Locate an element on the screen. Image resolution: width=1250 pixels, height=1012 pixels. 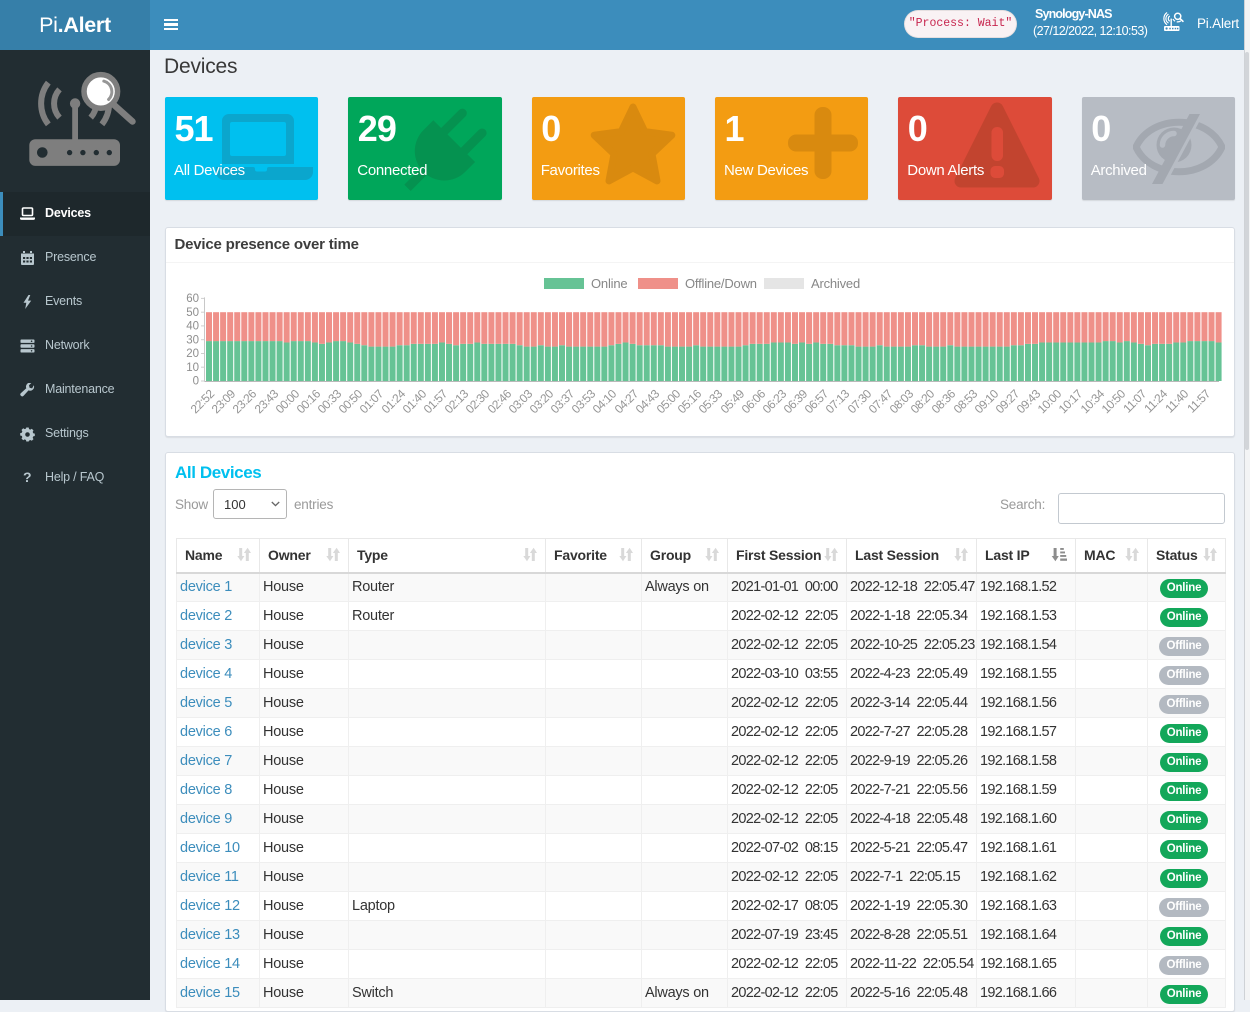
svg-text: 50 is located at coordinates (192, 313).